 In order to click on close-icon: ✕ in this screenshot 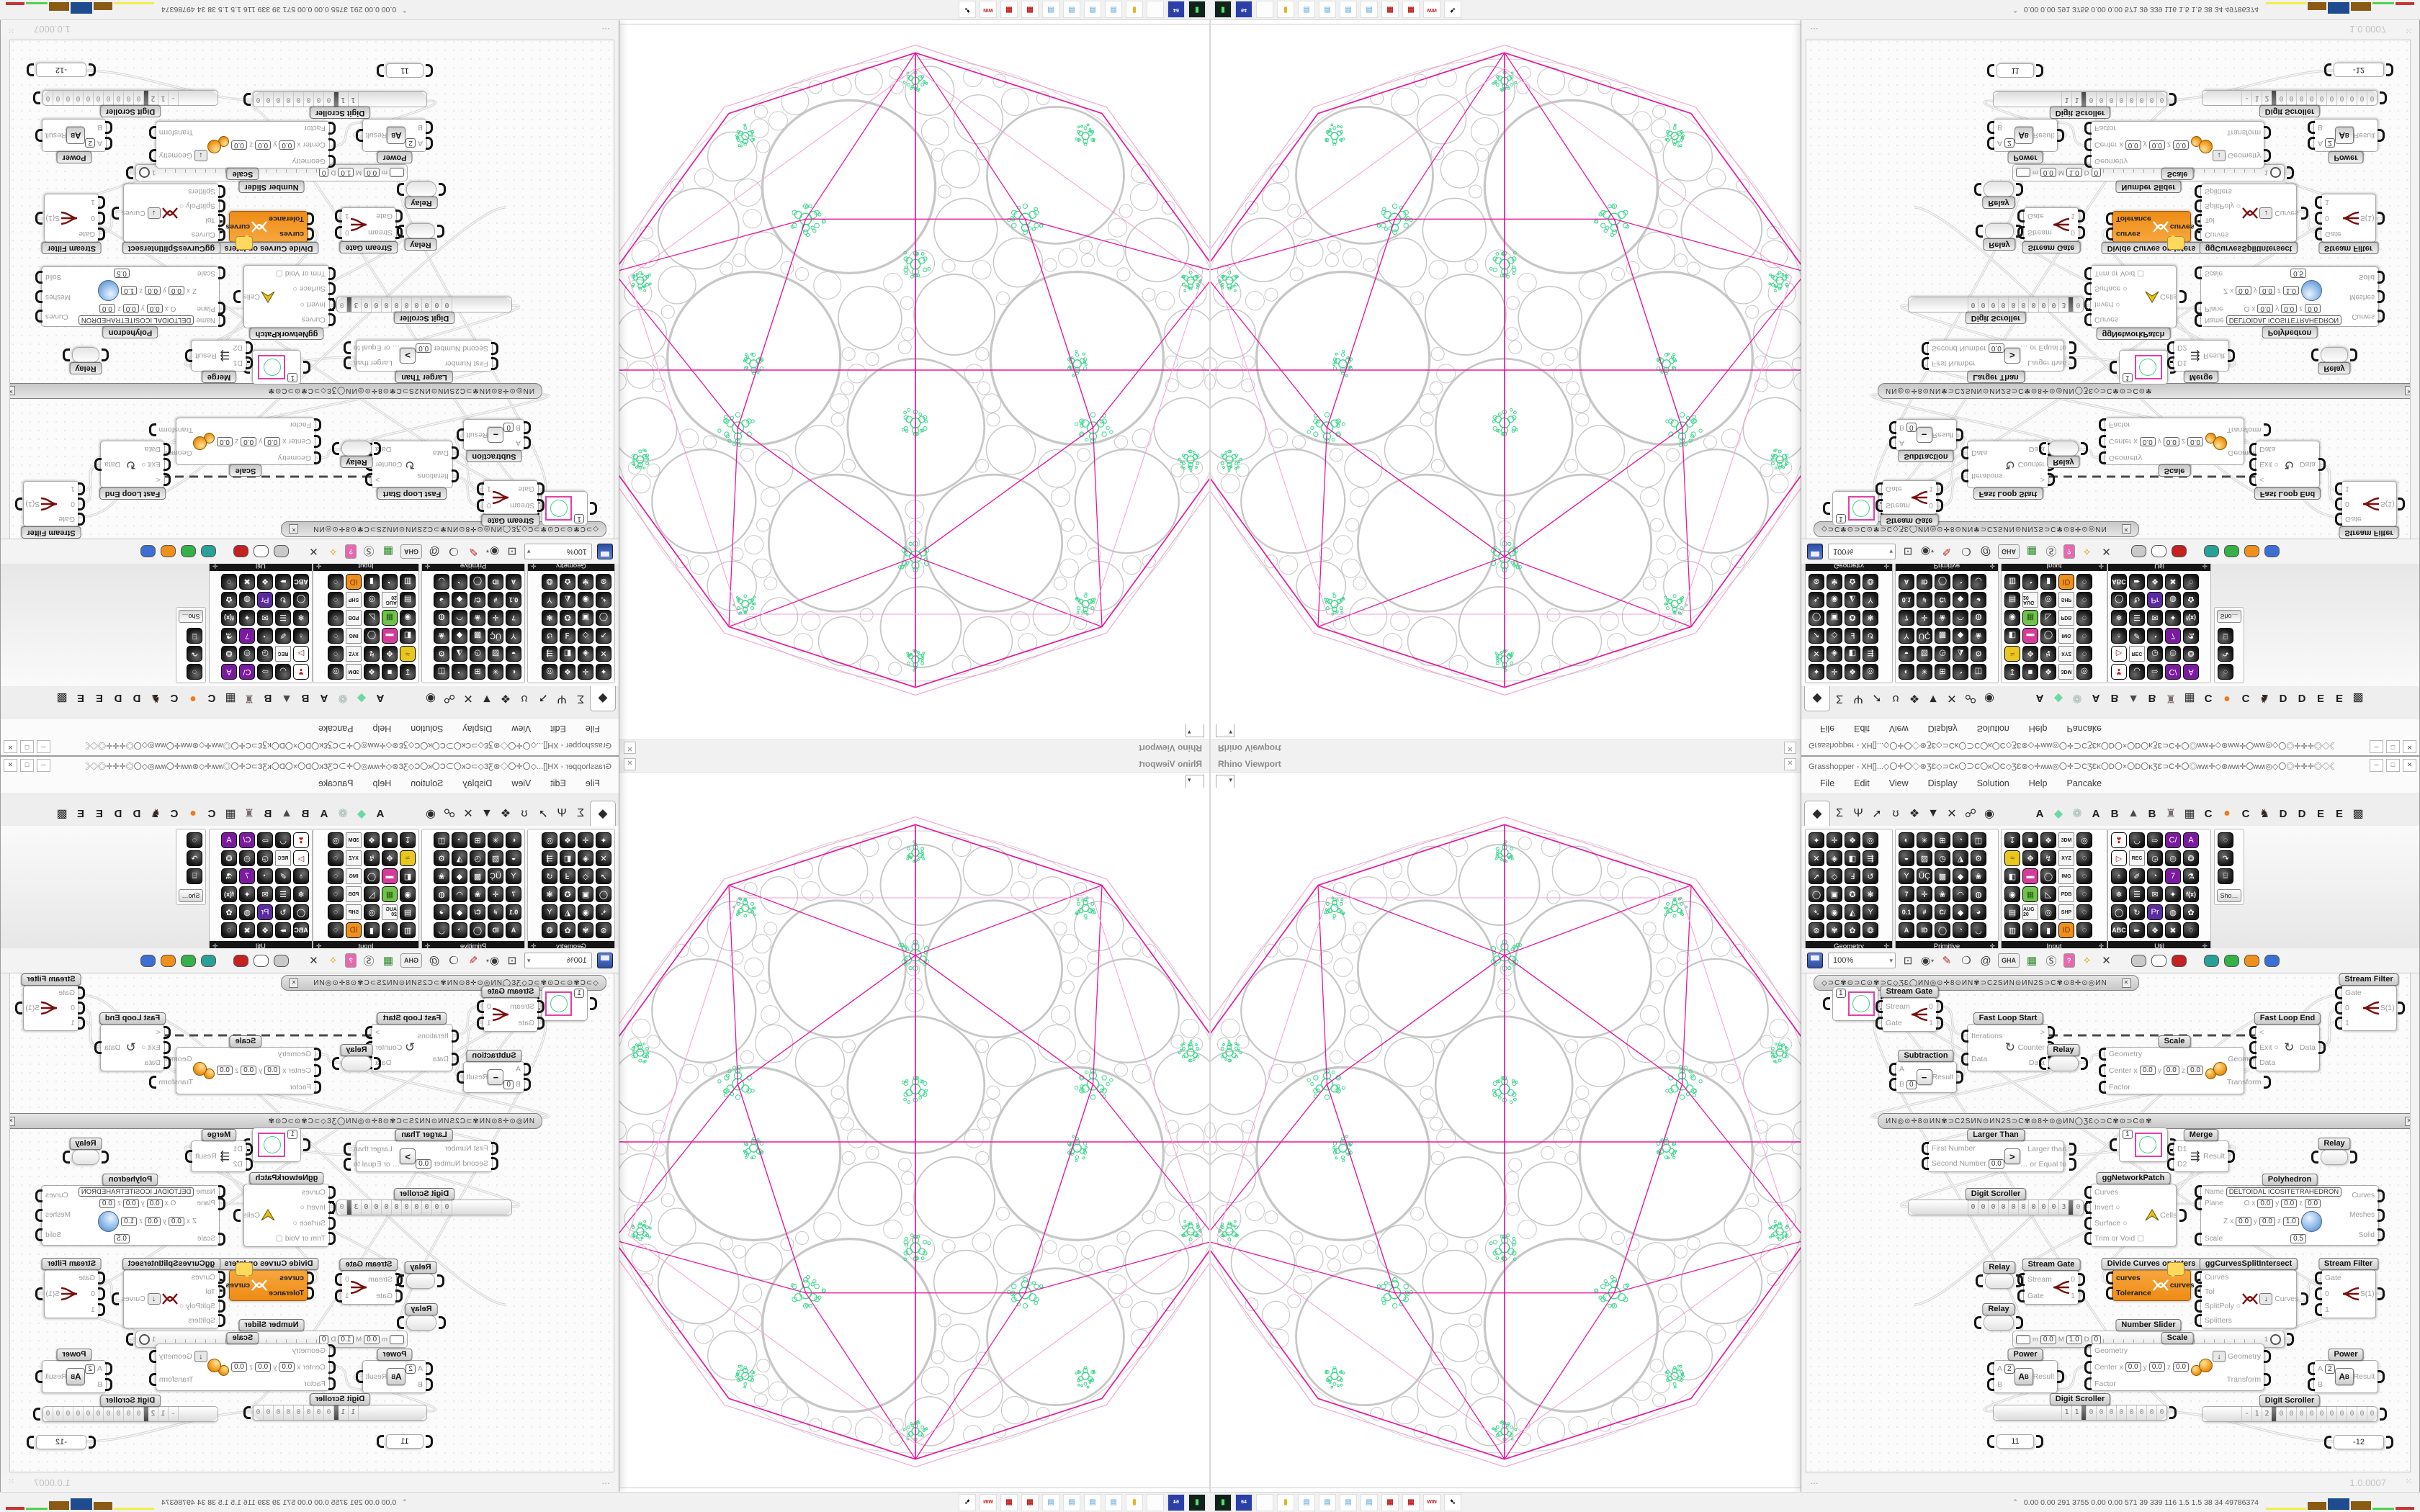, I will do `click(630, 748)`.